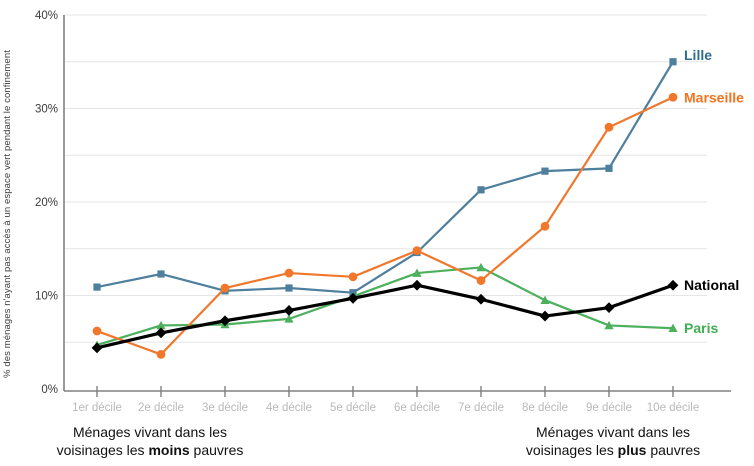 This screenshot has width=754, height=466. I want to click on x-tick-label-7: 7e décile, so click(481, 408).